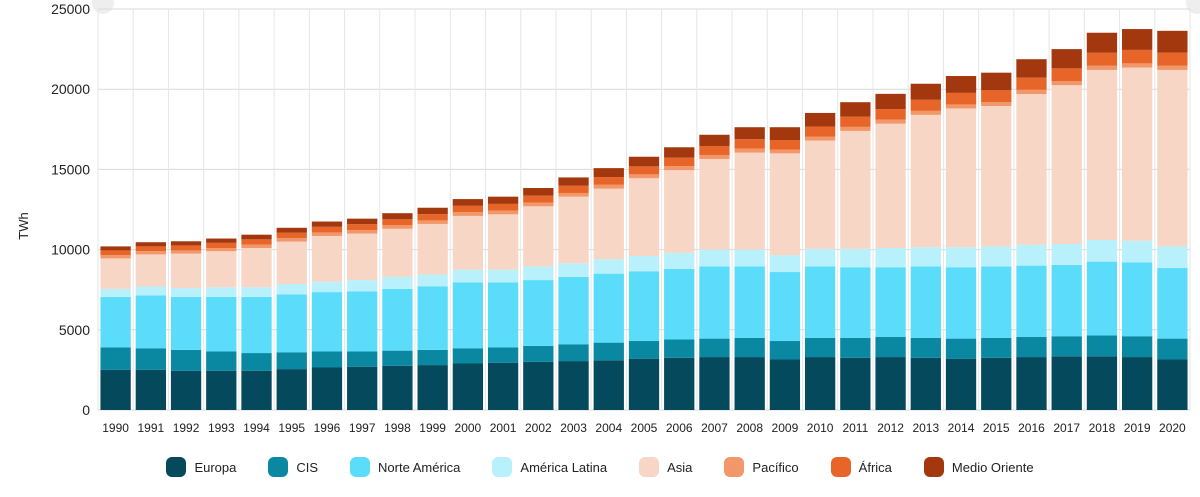 The height and width of the screenshot is (497, 1200). I want to click on y-tick-label: 10000, so click(70, 250).